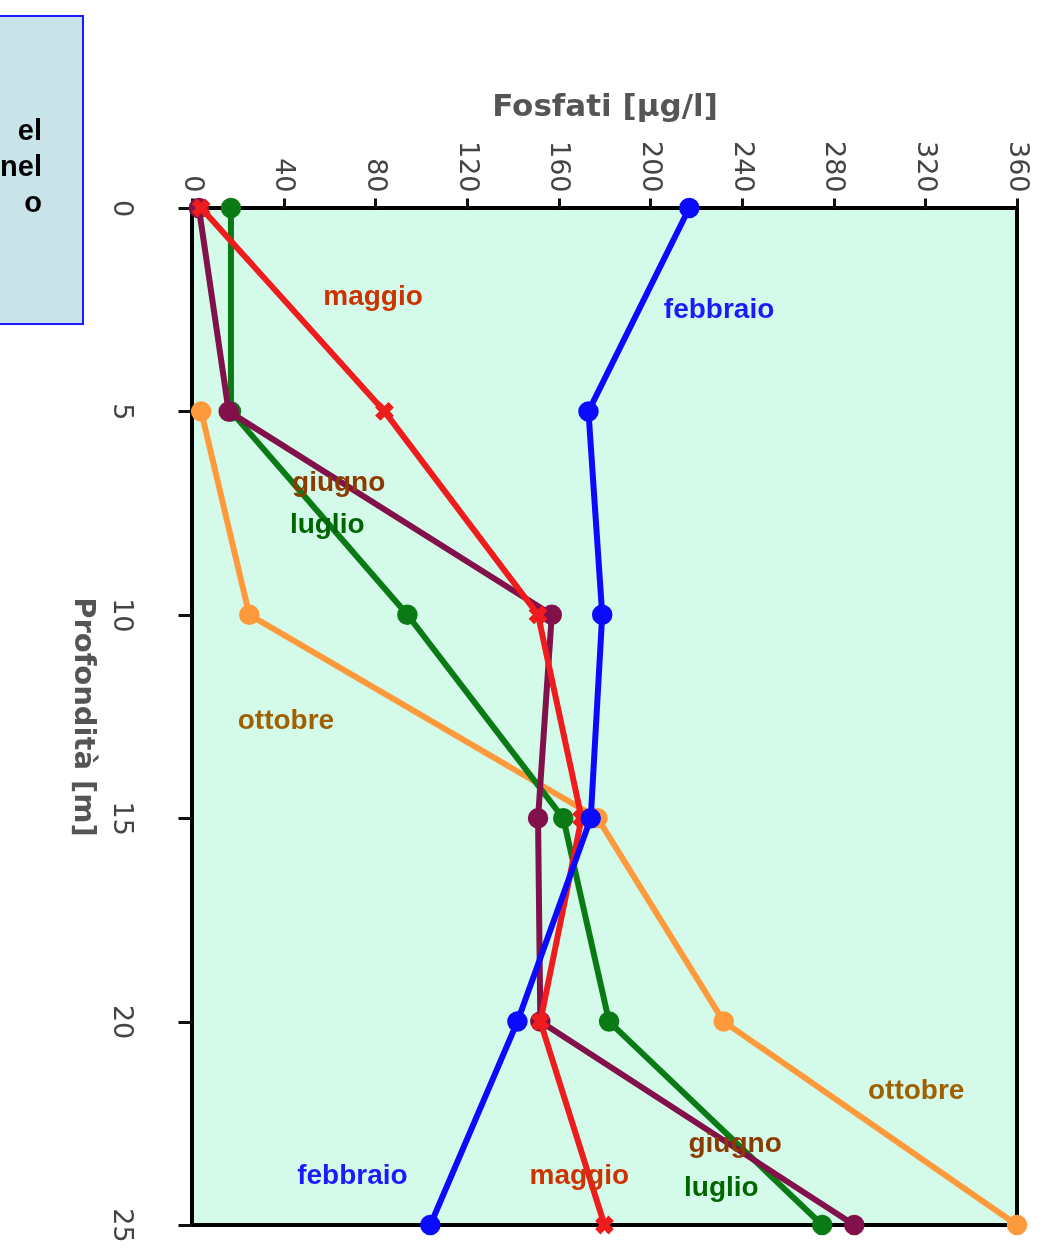 The height and width of the screenshot is (1249, 1061). What do you see at coordinates (42, 170) in the screenshot?
I see `text-box: el nel o` at bounding box center [42, 170].